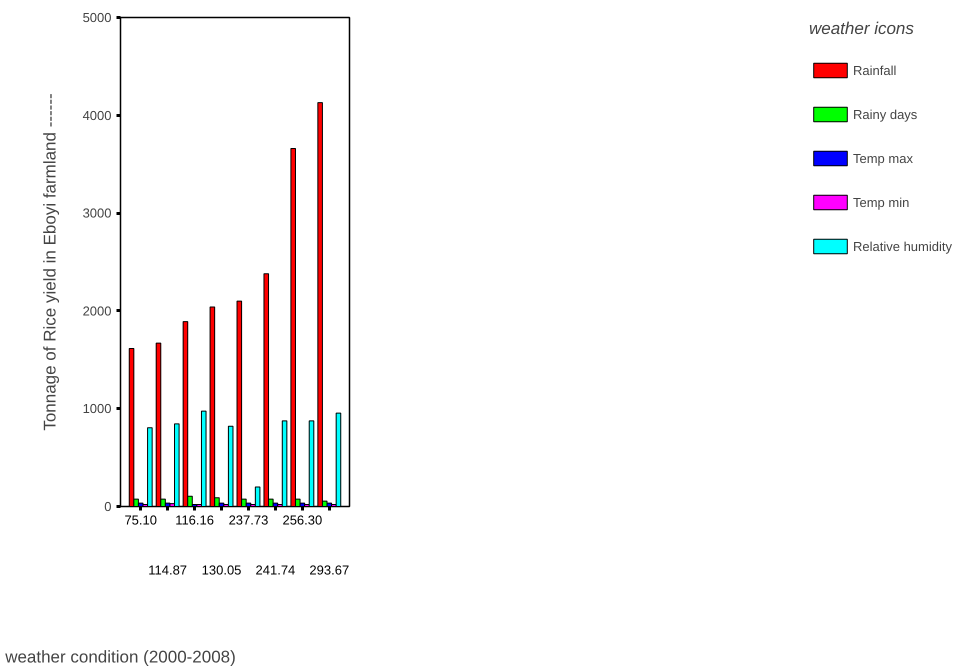 This screenshot has width=954, height=669. I want to click on x-tick-label: 237.73, so click(248, 520).